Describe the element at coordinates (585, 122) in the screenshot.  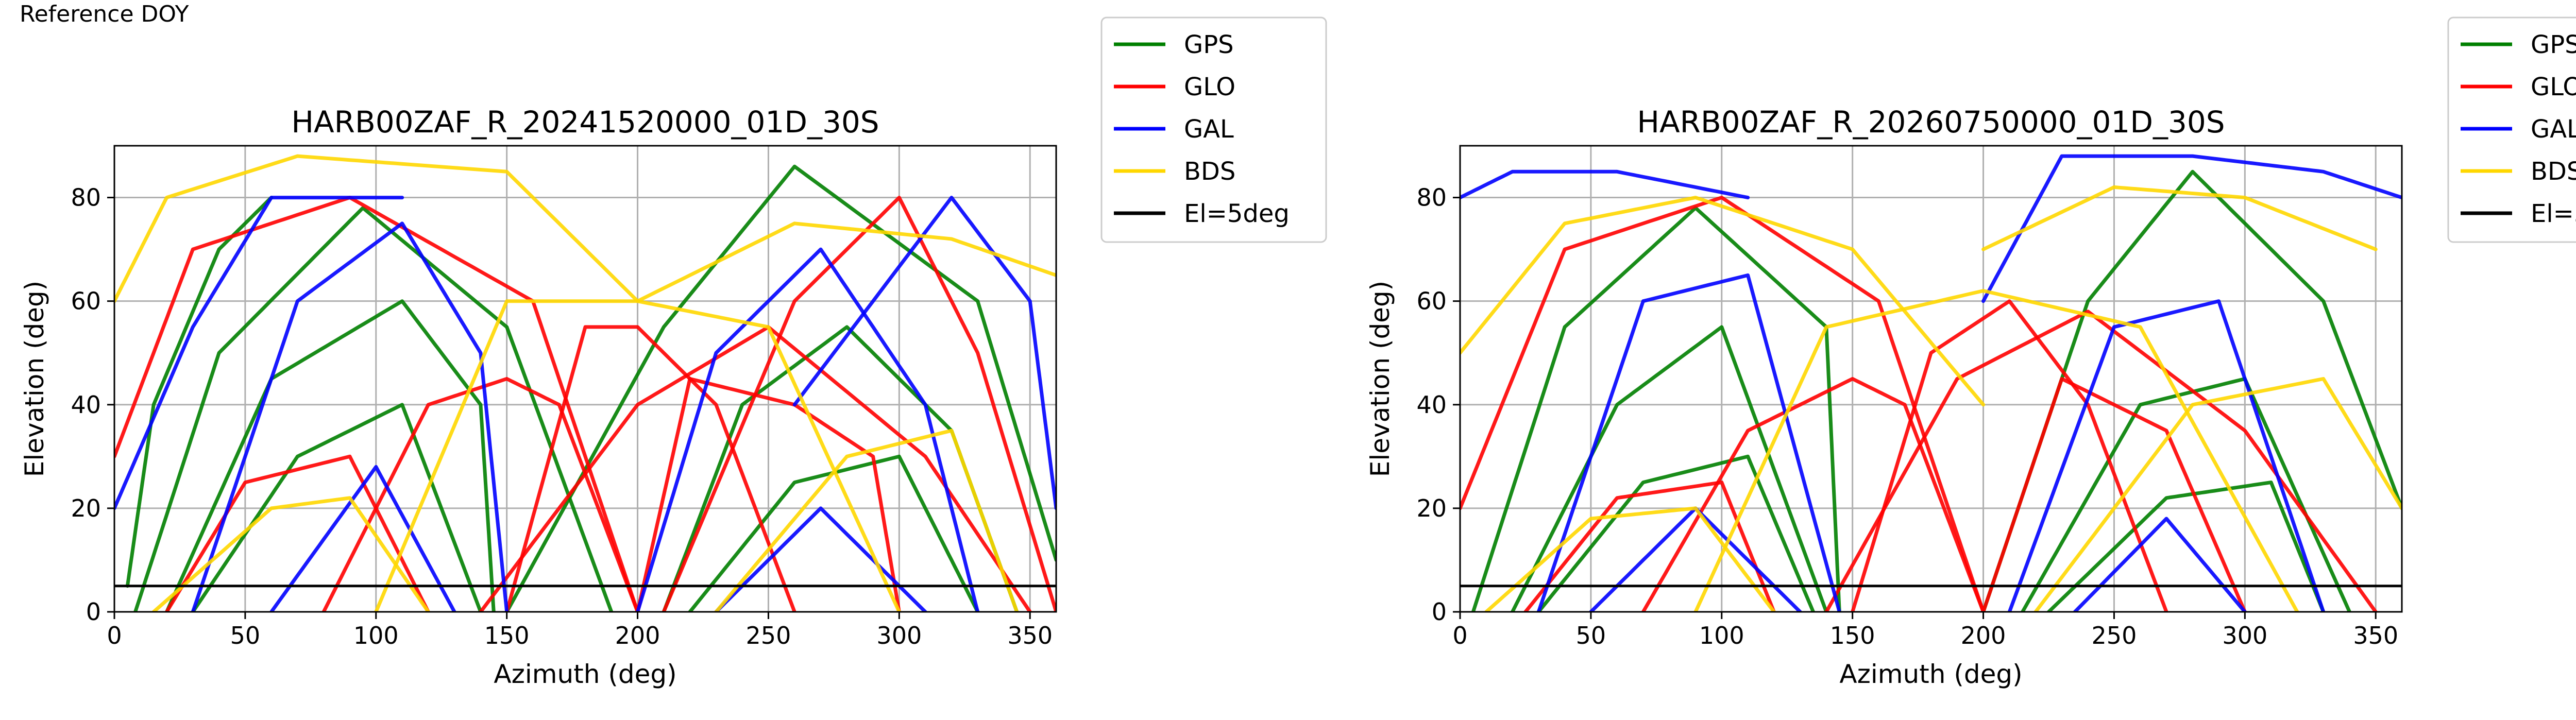
I see `chart-title: HARB00ZAF_R_20241520000_01D_30S` at that location.